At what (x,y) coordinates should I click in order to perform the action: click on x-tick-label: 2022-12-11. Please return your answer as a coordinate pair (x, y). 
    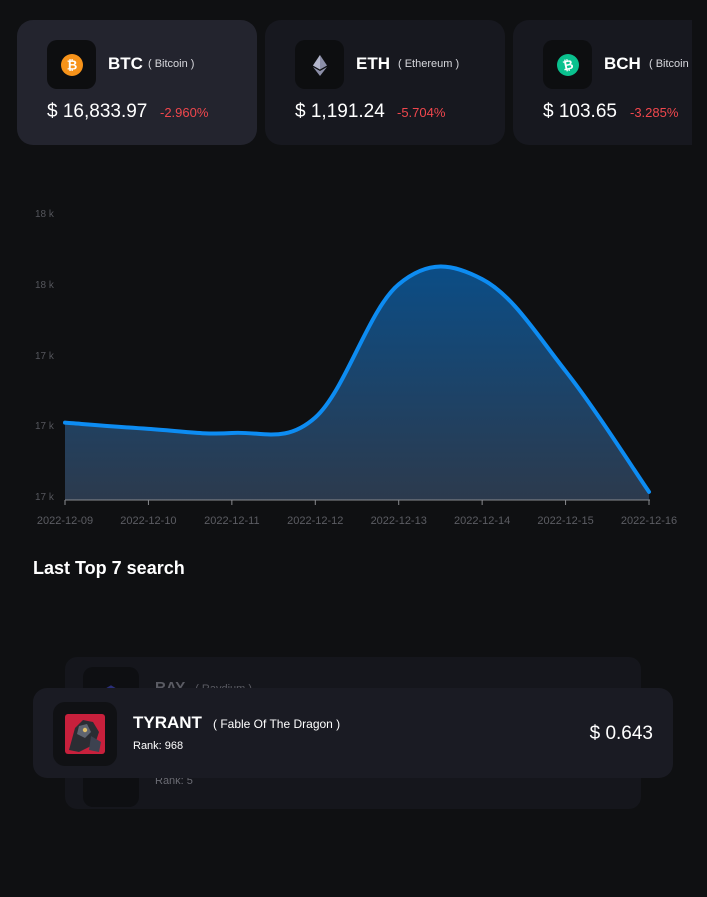
    Looking at the image, I should click on (231, 521).